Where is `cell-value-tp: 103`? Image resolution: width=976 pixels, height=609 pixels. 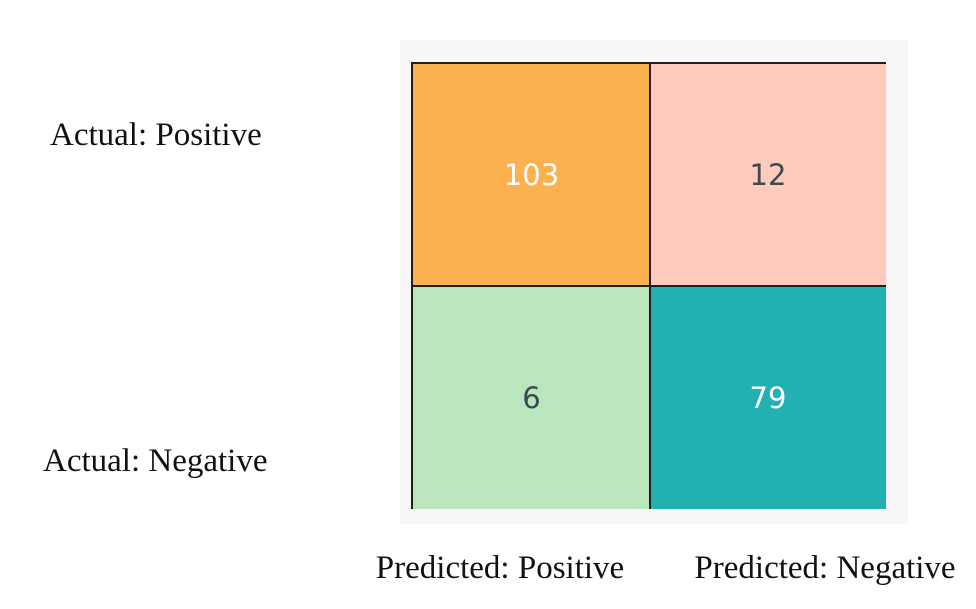 cell-value-tp: 103 is located at coordinates (531, 175).